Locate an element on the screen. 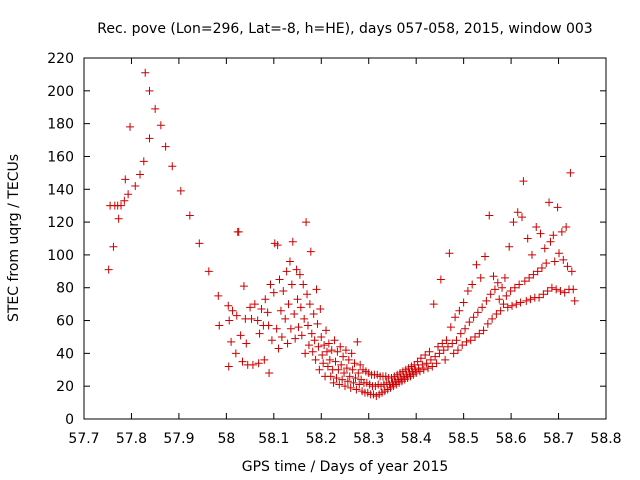 The width and height of the screenshot is (640, 480). y-axis-label: STEC from uqrg / TECUs is located at coordinates (14, 238).